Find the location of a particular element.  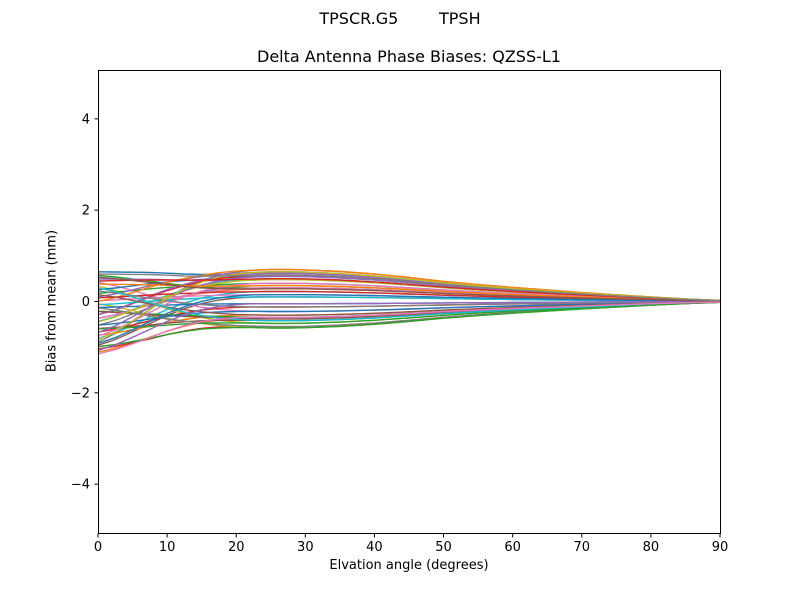

x-tick-label: 40 is located at coordinates (374, 547).